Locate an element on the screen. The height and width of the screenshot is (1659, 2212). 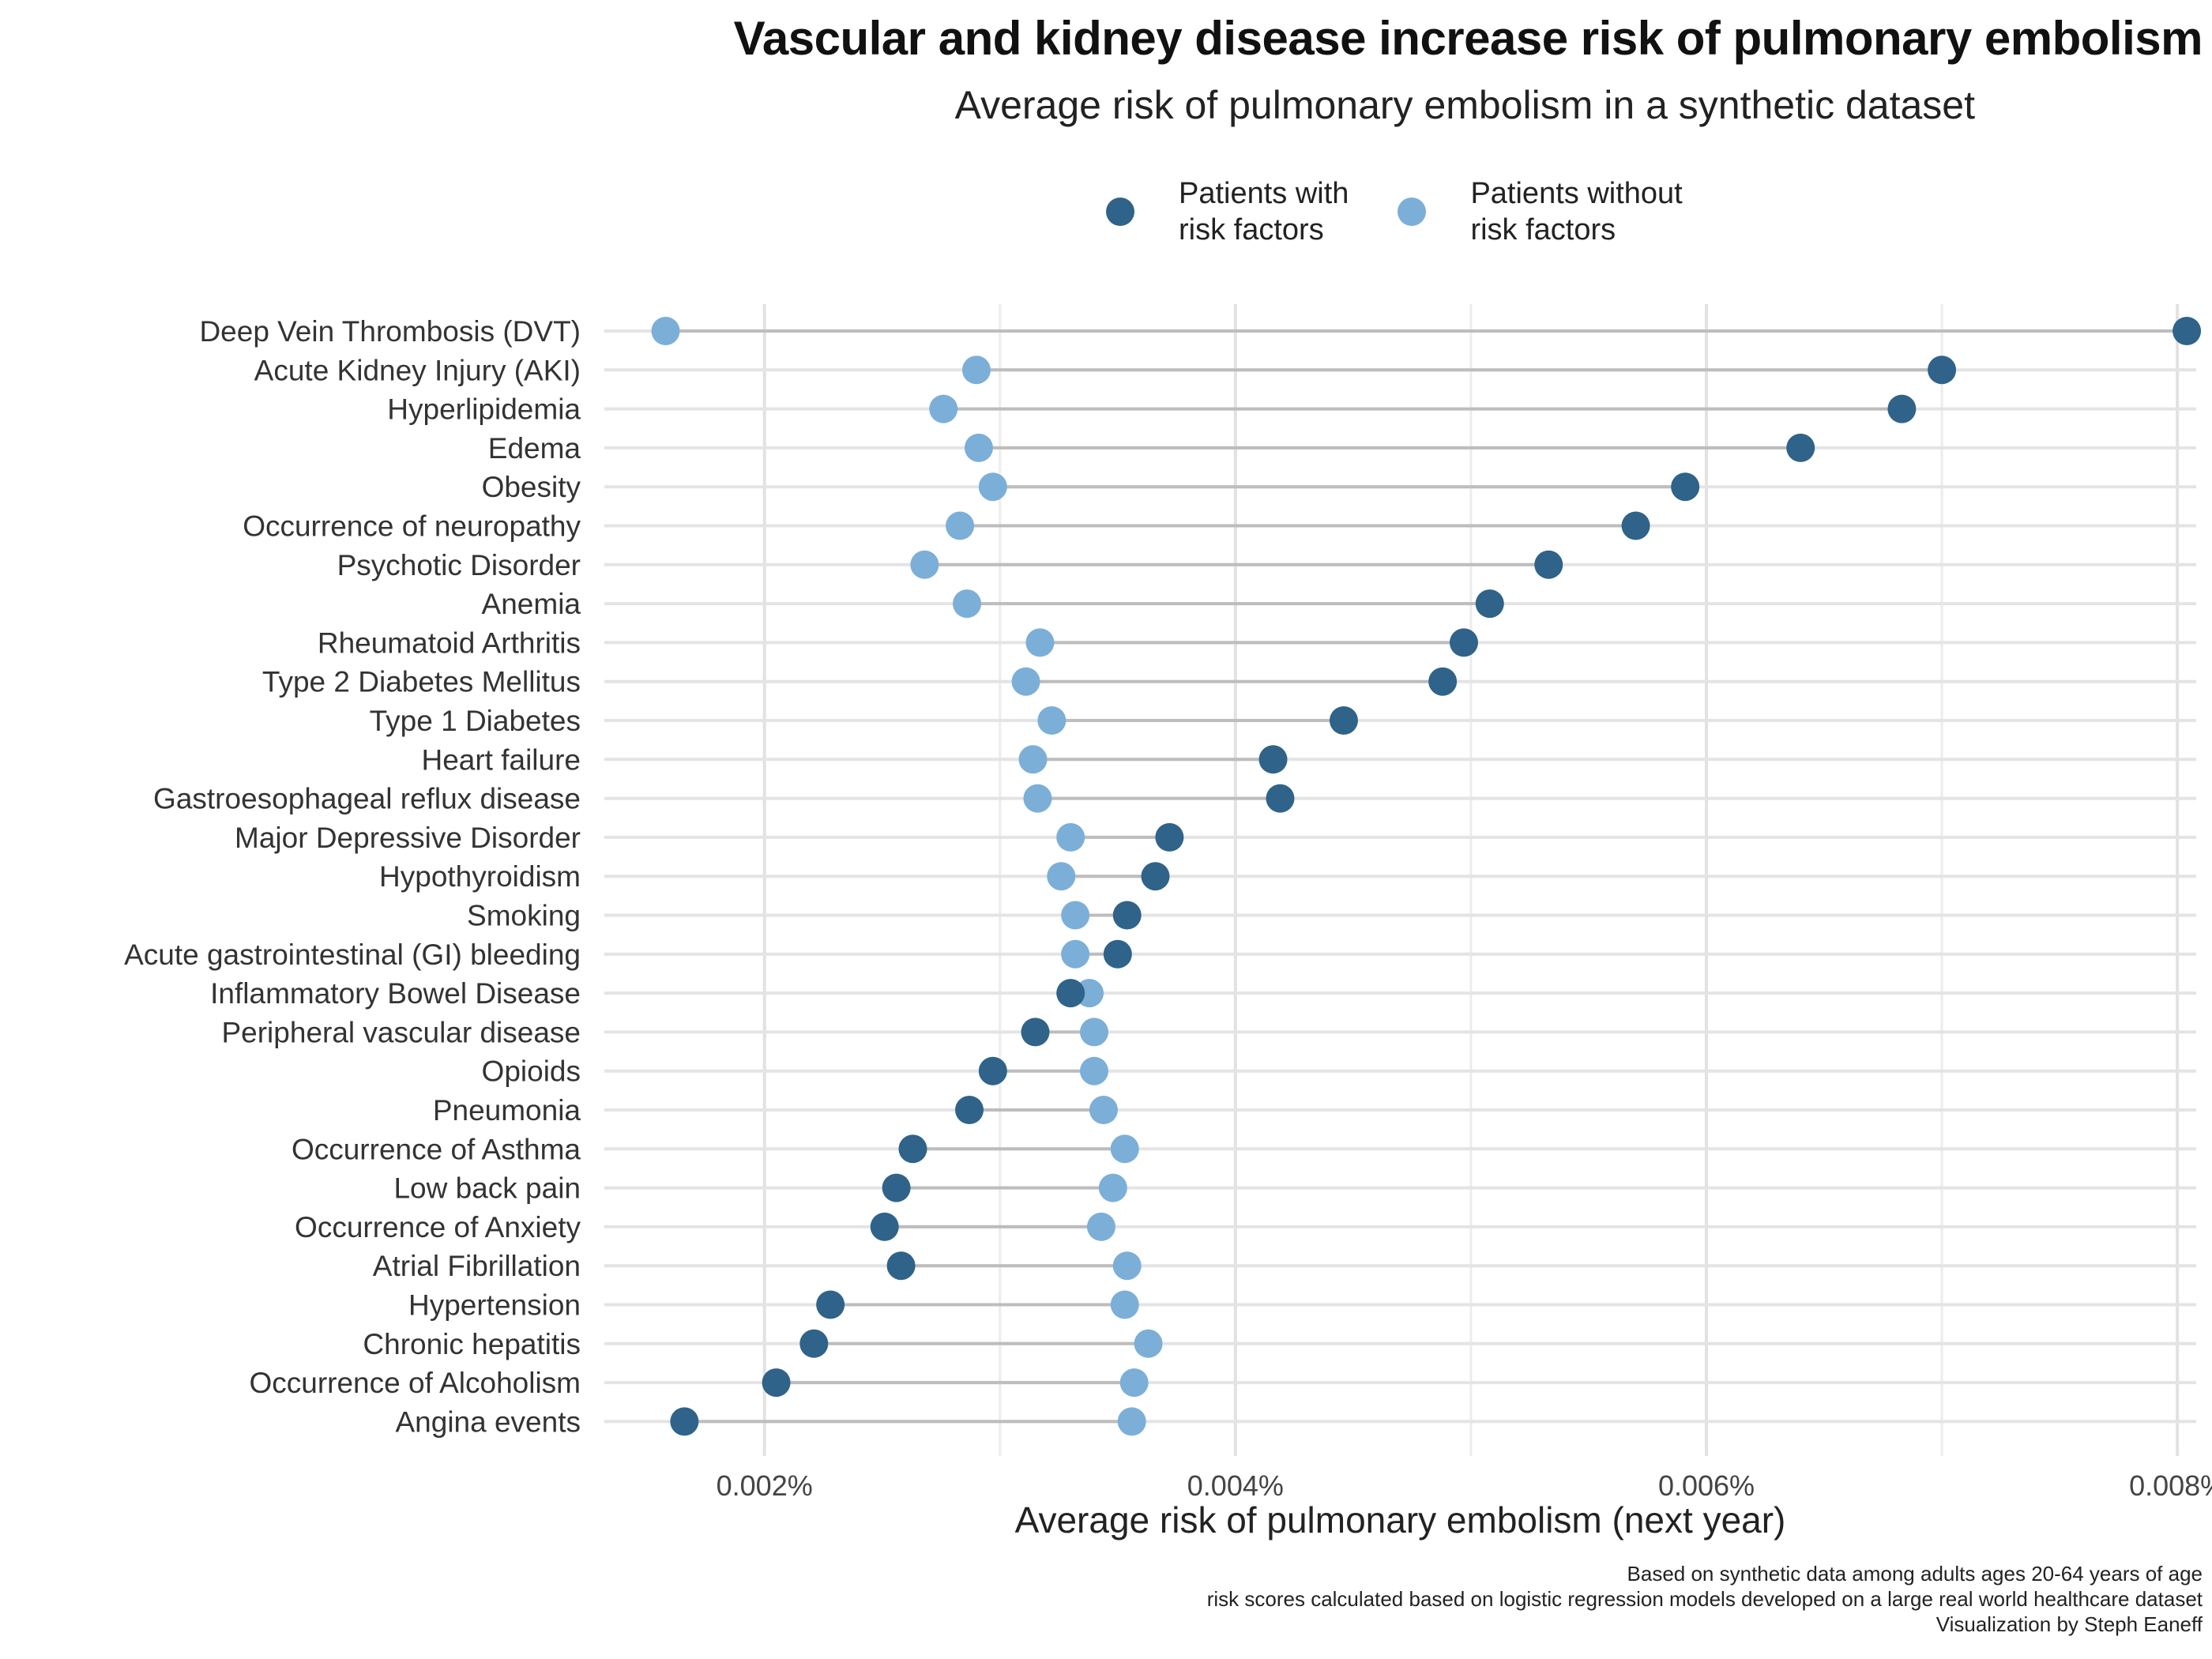
legend-item-without-risk: Patients without risk factors is located at coordinates (1541, 211).